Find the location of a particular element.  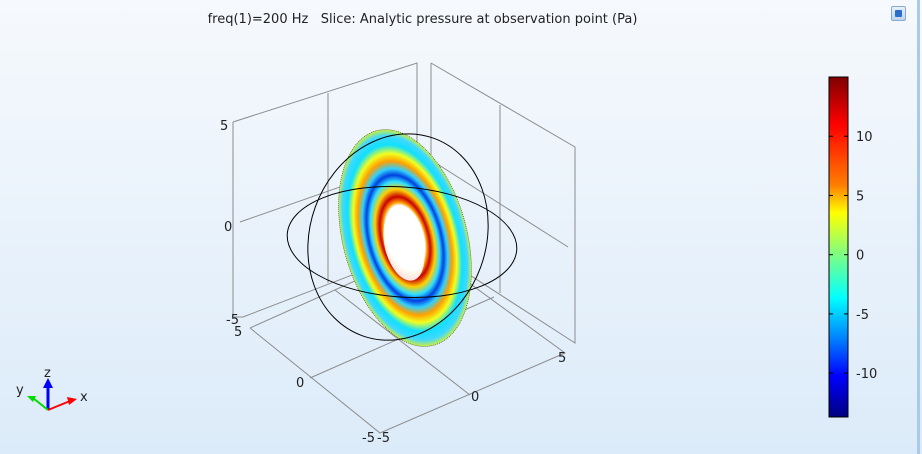

z-tick: 5 is located at coordinates (224, 126).